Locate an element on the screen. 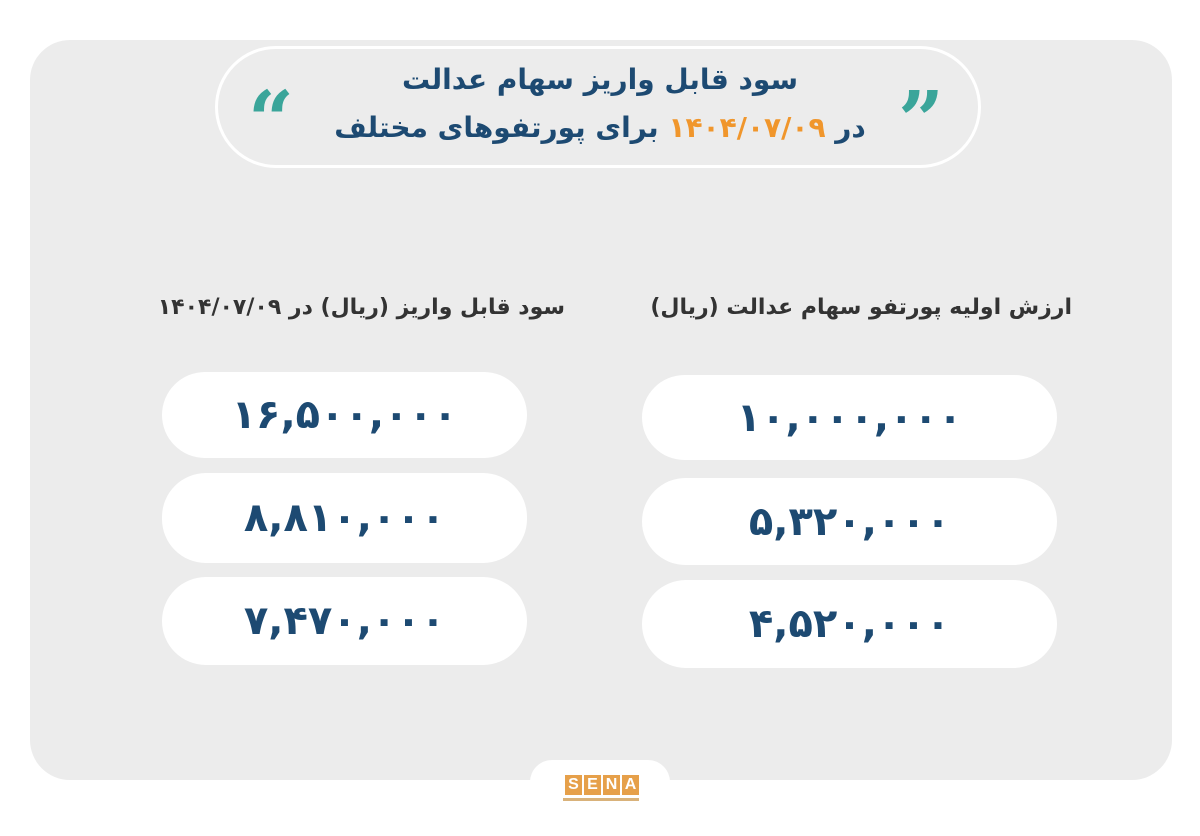 Image resolution: width=1200 pixels, height=836 pixels. close-quote-icon: ” is located at coordinates (921, 120).